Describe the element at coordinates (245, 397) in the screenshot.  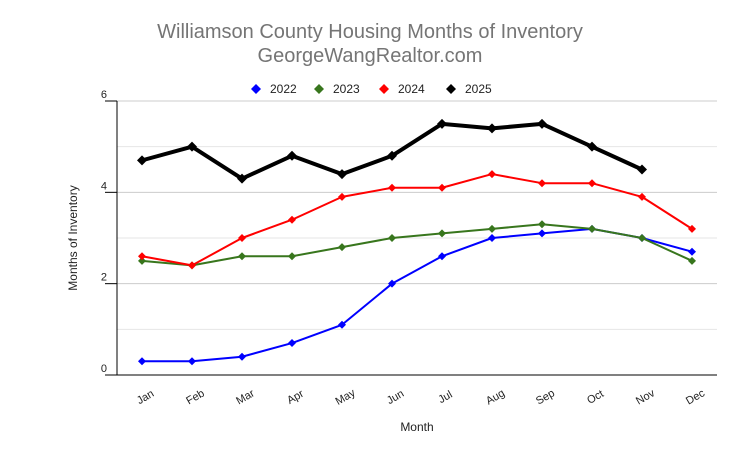
I see `x-tick-label: Mar` at that location.